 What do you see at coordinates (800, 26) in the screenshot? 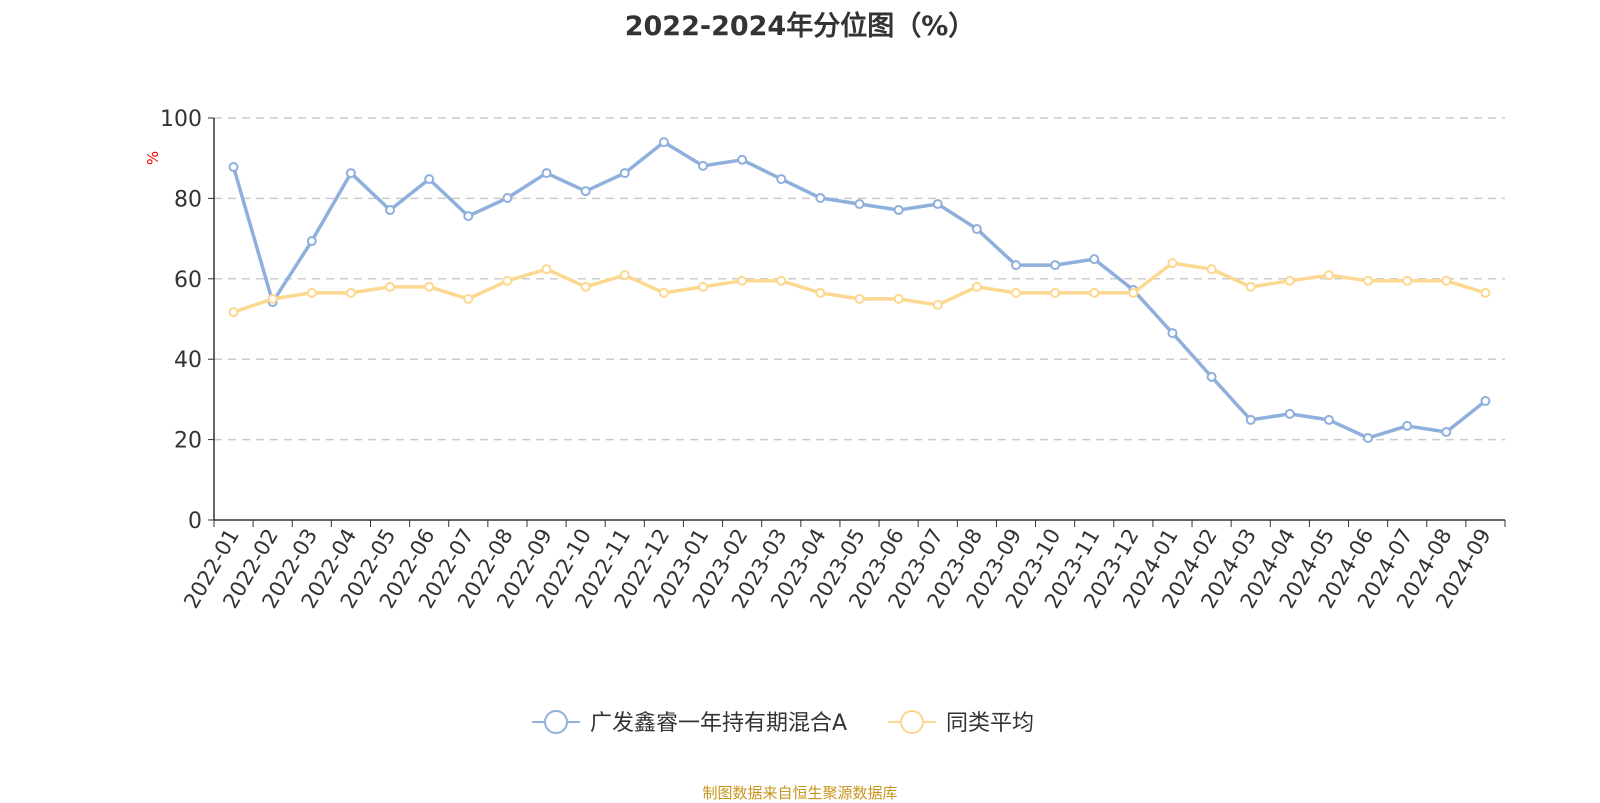
I see `chart-title: 2022-2024年分位图（%）` at bounding box center [800, 26].